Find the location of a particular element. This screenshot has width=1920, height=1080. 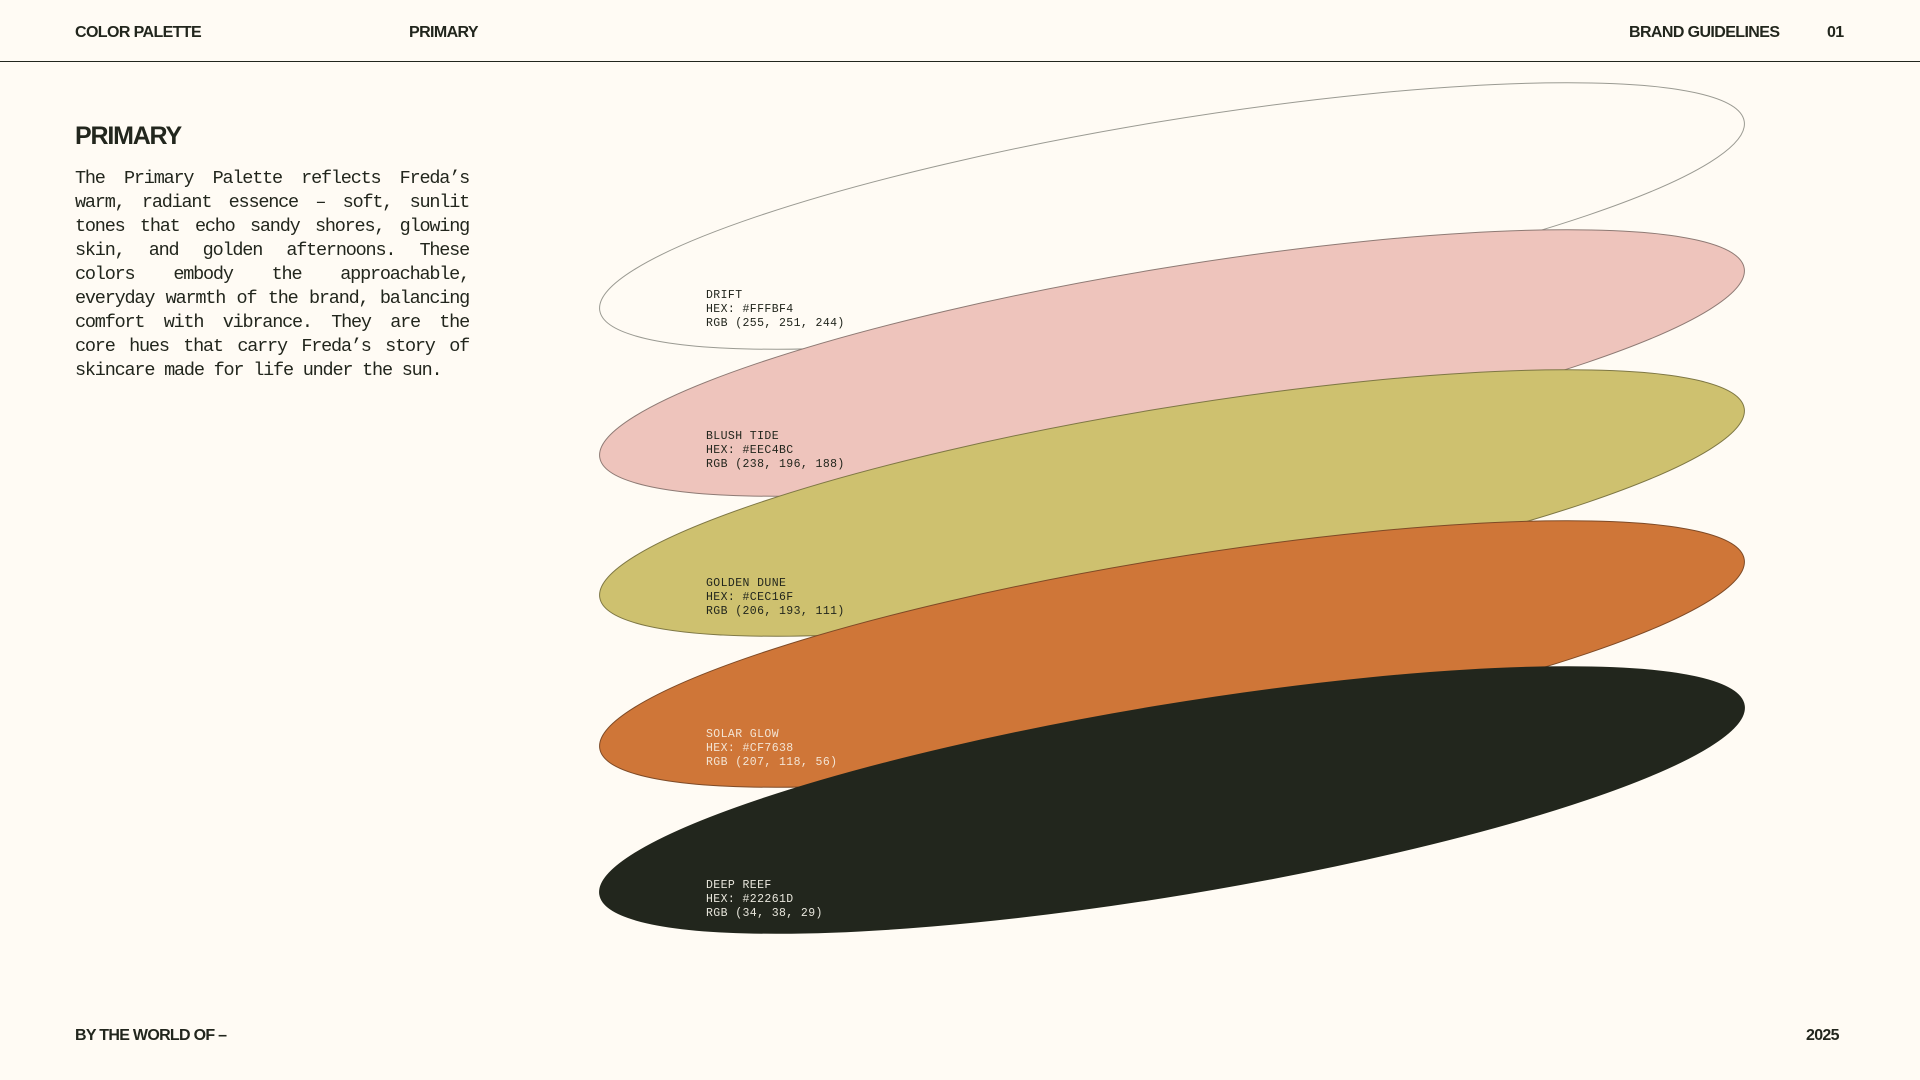

swatch-name: DEEP REEF is located at coordinates (739, 885).